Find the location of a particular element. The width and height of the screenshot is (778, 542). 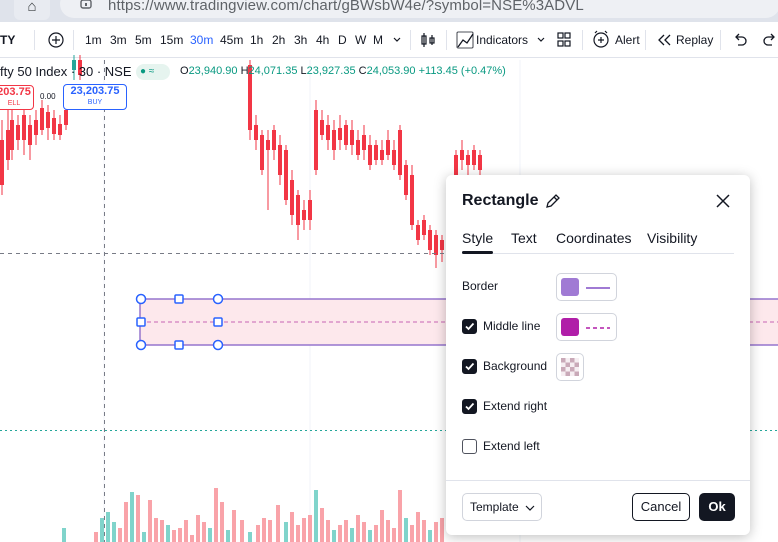

timeframe-4h: 4h is located at coordinates (323, 40).